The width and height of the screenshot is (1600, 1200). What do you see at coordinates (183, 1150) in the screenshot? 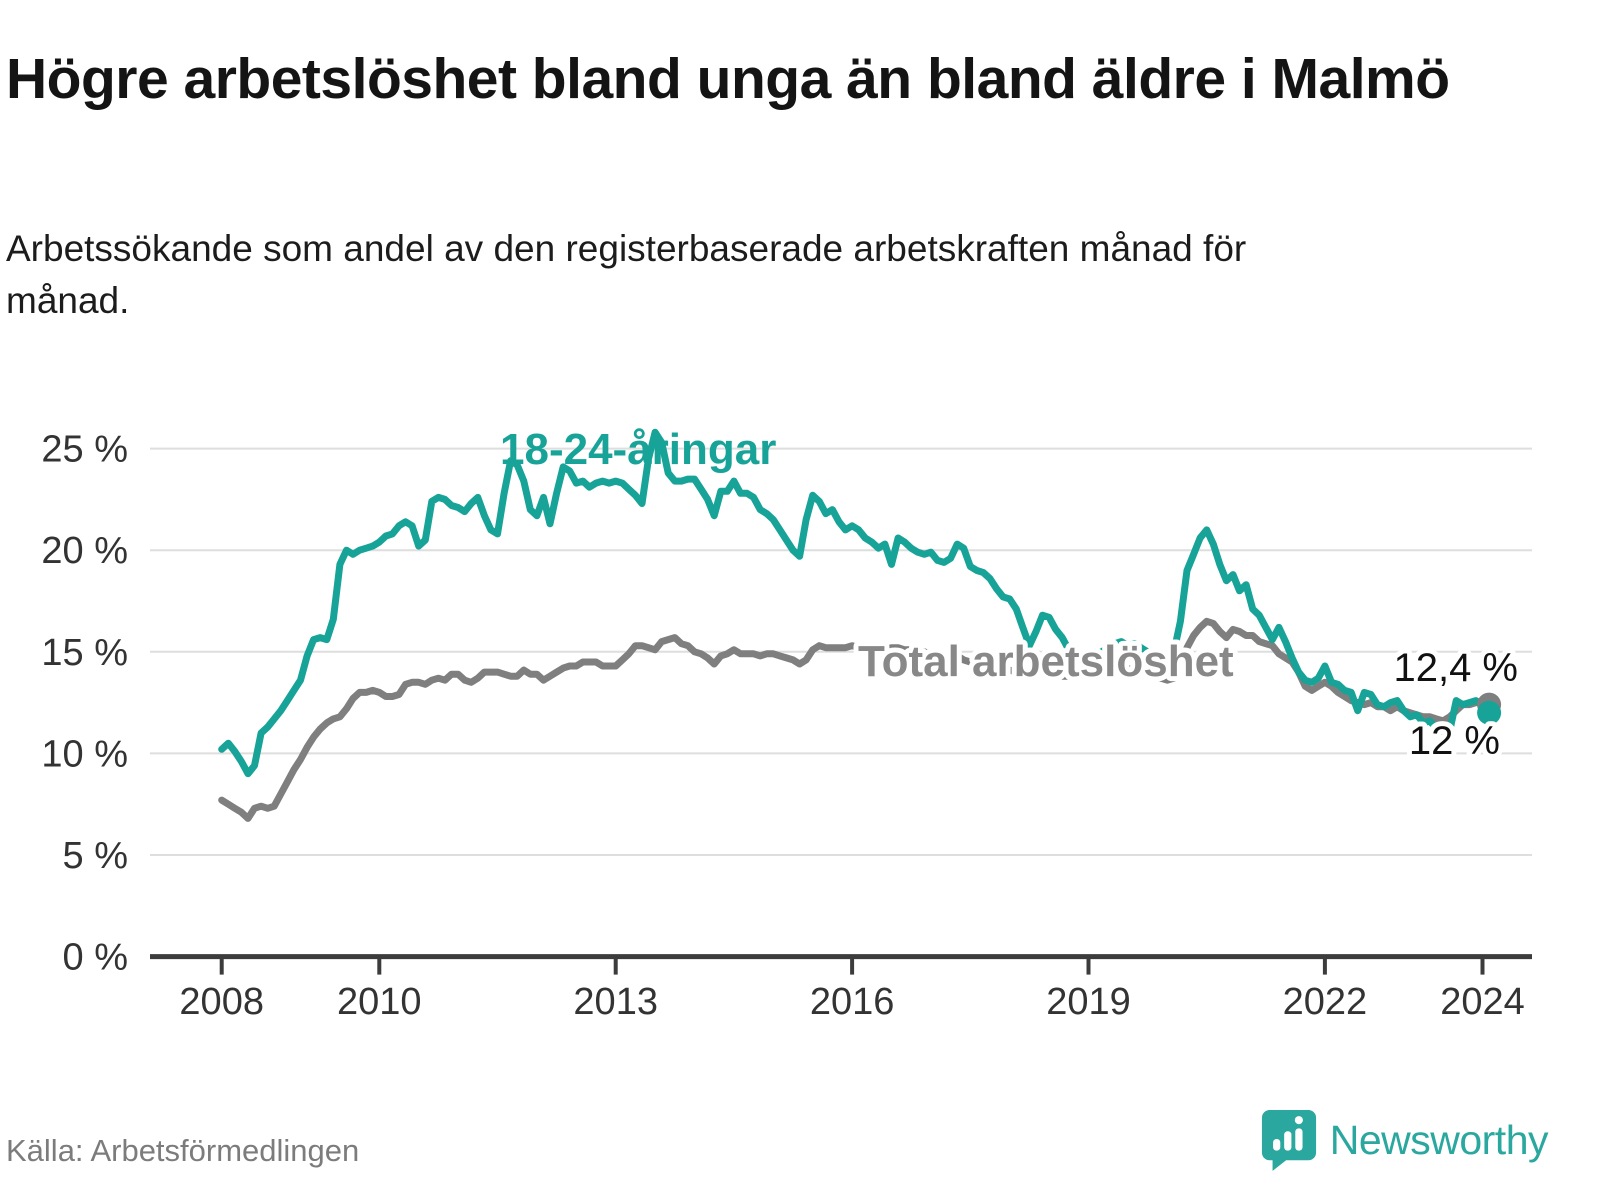
I see `source-credit: Källa: Arbetsförmedlingen` at bounding box center [183, 1150].